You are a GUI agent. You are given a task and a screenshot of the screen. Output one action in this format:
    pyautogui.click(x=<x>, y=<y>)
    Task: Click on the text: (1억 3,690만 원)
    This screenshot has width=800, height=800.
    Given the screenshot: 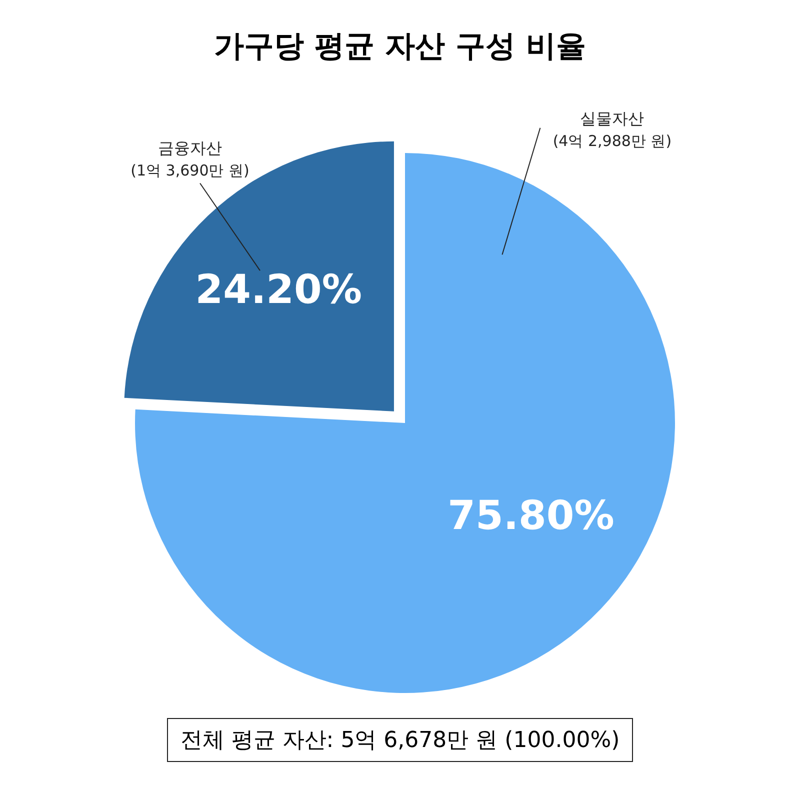 What is the action you would take?
    pyautogui.click(x=190, y=170)
    